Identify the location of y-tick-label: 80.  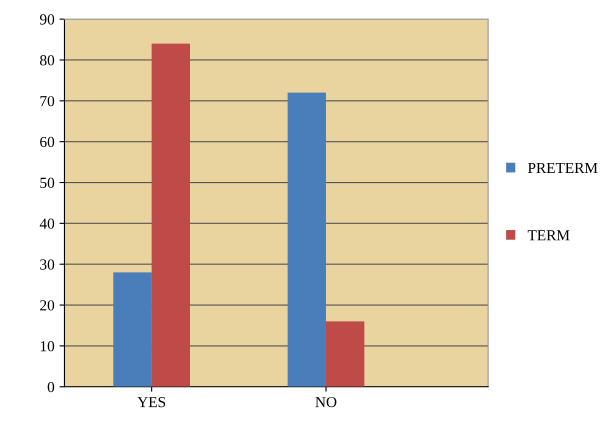
(47, 60).